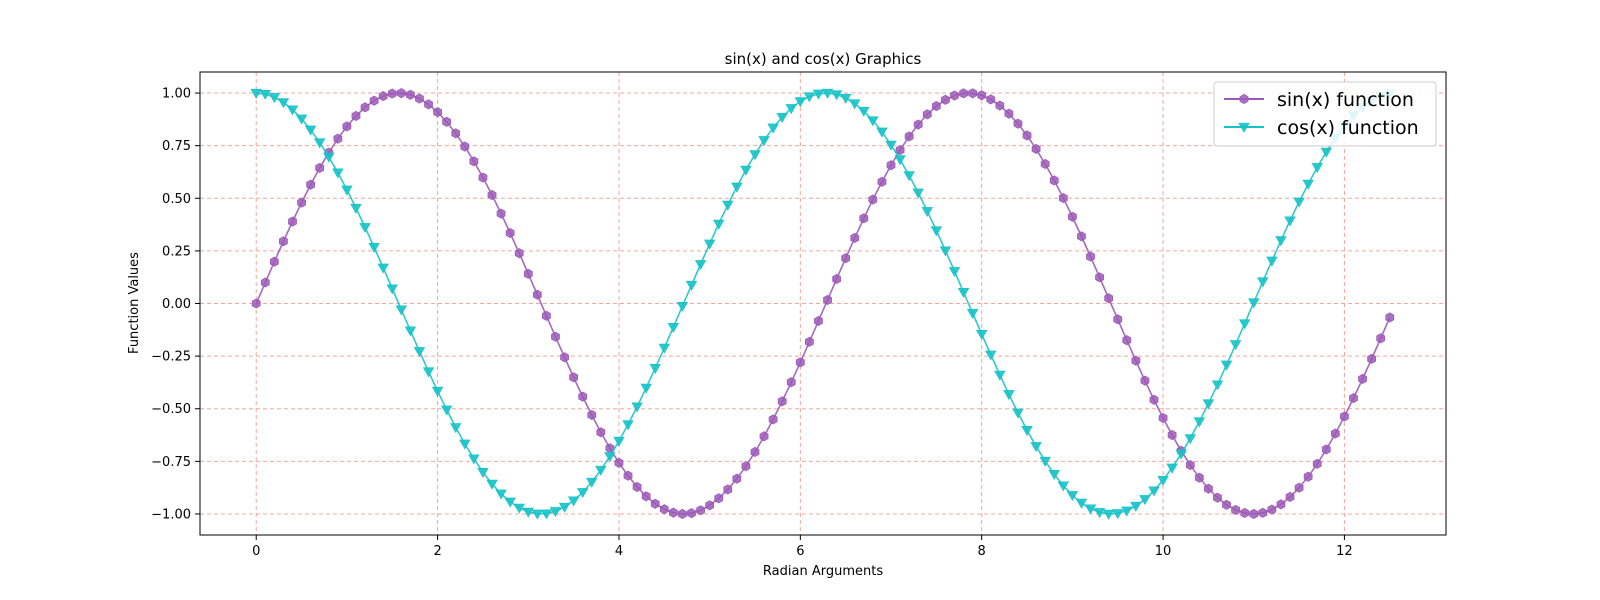 This screenshot has height=600, width=1600. What do you see at coordinates (171, 409) in the screenshot?
I see `y-tick-label: −0.50` at bounding box center [171, 409].